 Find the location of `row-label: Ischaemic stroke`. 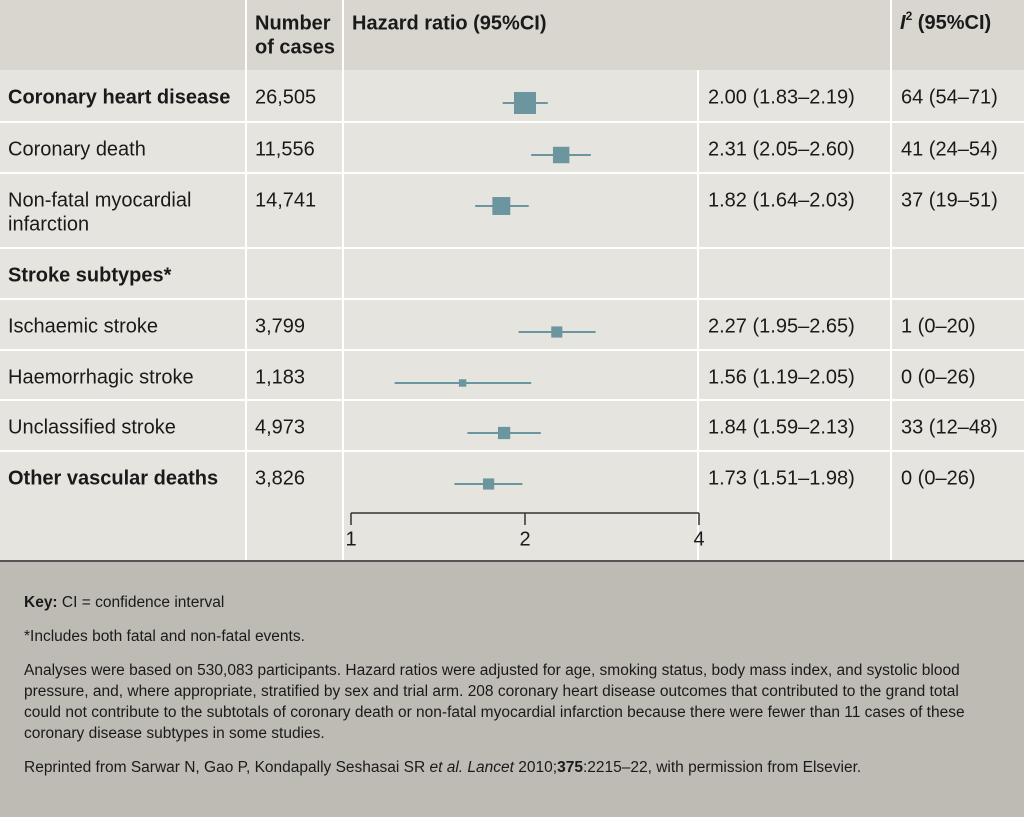

row-label: Ischaemic stroke is located at coordinates (83, 326).